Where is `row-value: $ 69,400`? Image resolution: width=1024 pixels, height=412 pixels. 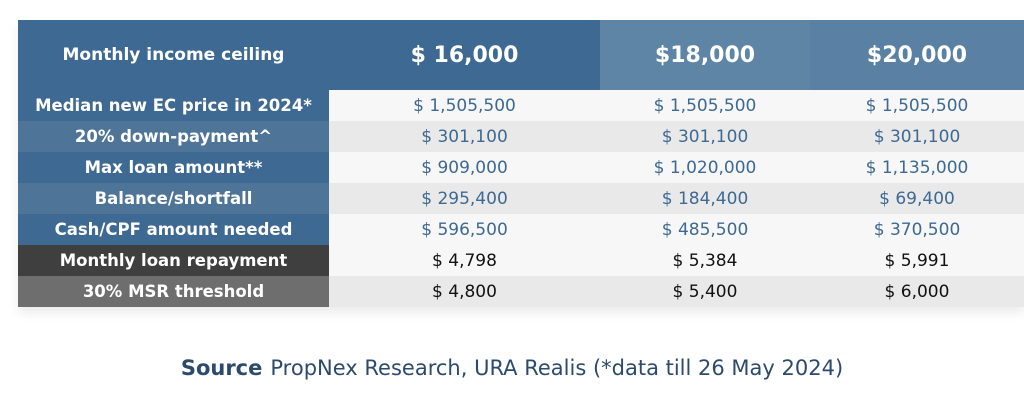
row-value: $ 69,400 is located at coordinates (917, 198).